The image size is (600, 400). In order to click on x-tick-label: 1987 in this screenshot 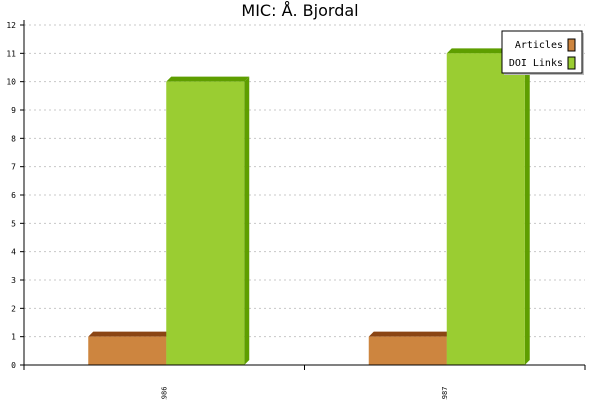, I will do `click(445, 393)`.